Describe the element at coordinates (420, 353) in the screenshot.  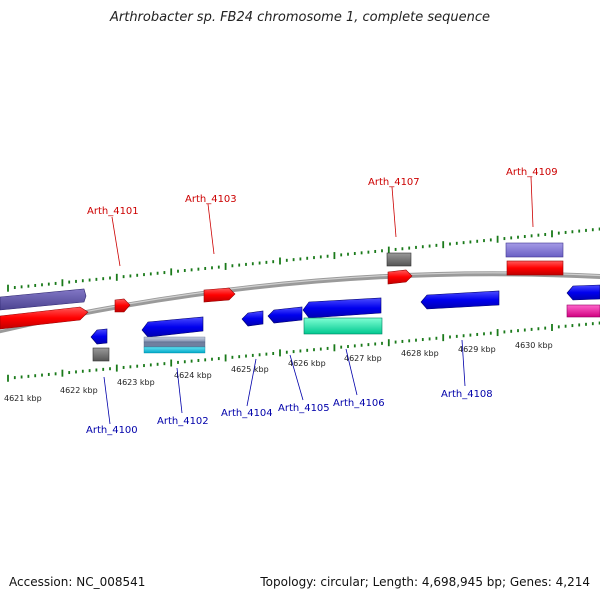
I see `kbp-label: 4628 kbp` at that location.